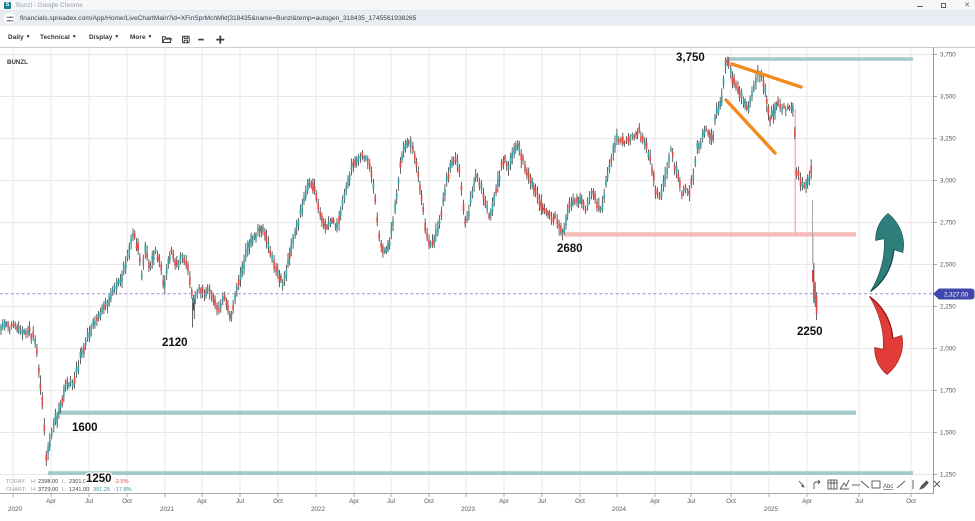 The width and height of the screenshot is (975, 521). I want to click on svg-text: 1,500, so click(948, 433).